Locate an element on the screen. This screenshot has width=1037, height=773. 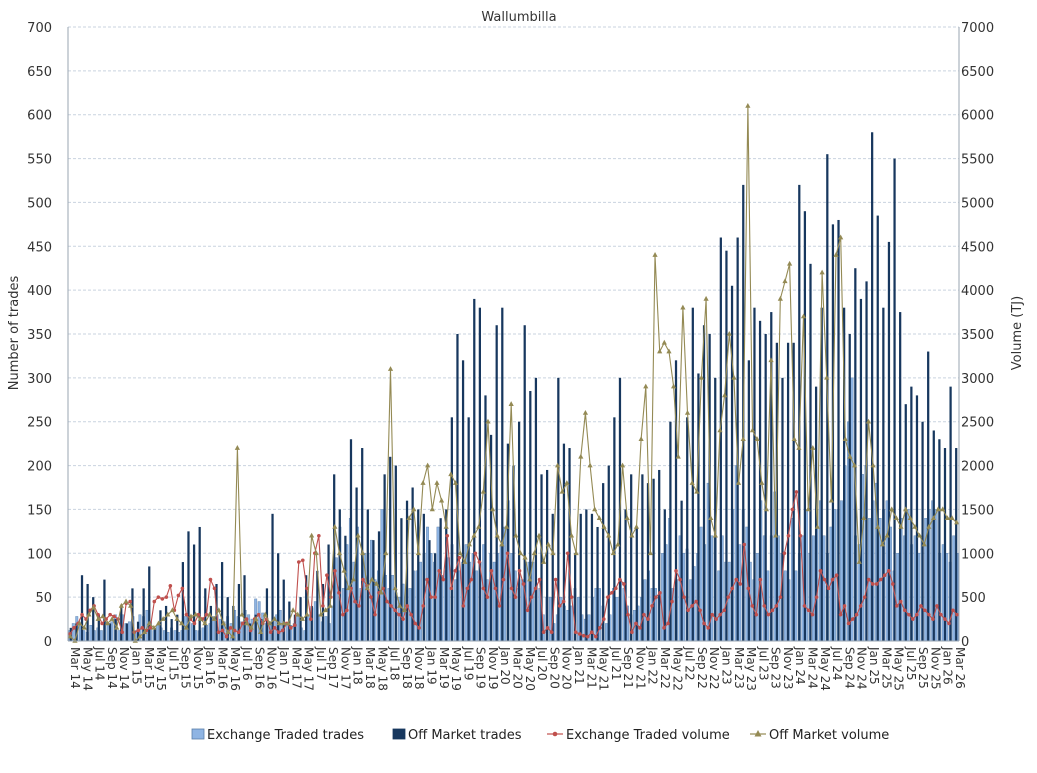
y2-tick-label: 6000 is located at coordinates (977, 116).